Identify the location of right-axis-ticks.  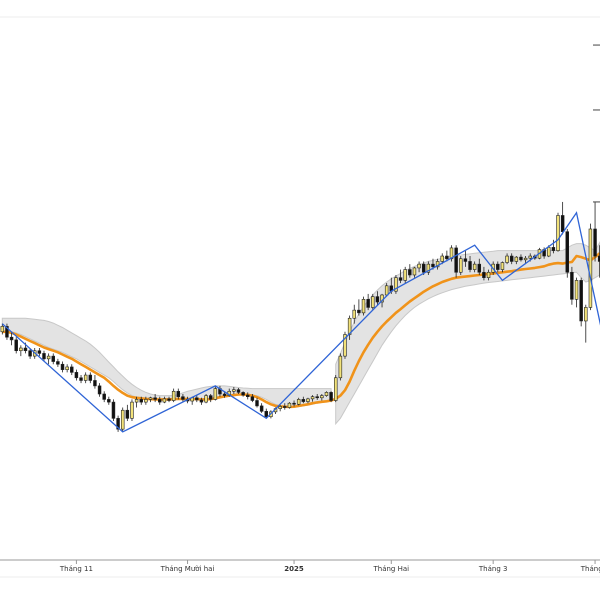
(596, 123).